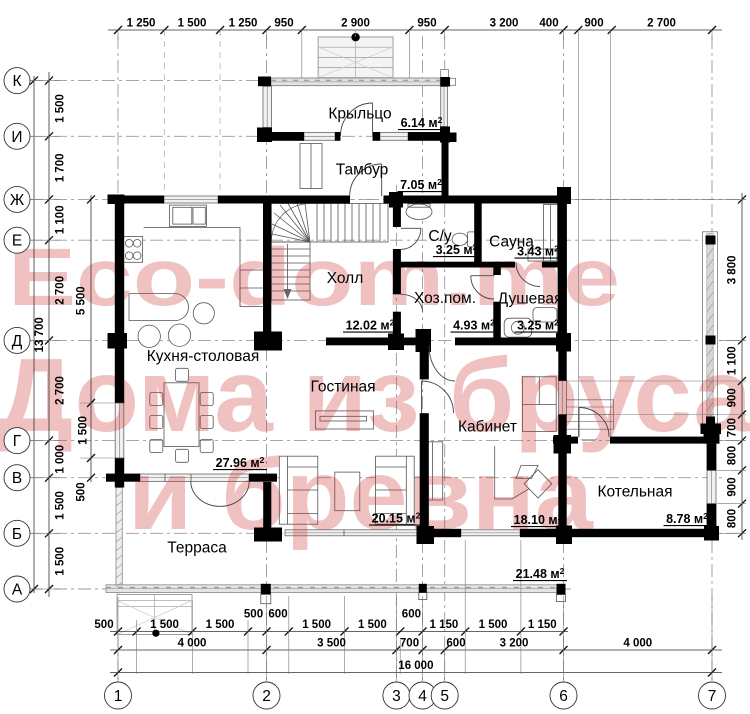 The image size is (750, 714). What do you see at coordinates (540, 573) in the screenshot?
I see `svg-text: 21.48 м2` at bounding box center [540, 573].